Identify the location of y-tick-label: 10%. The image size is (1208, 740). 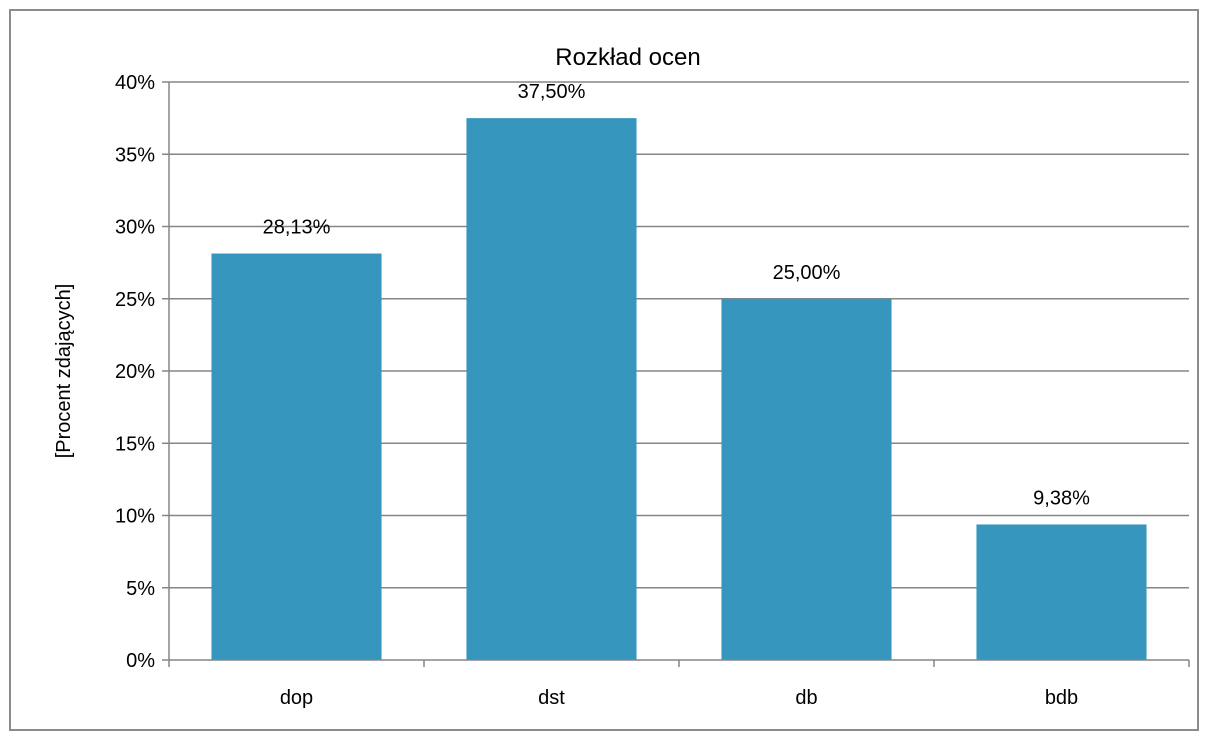
(135, 517).